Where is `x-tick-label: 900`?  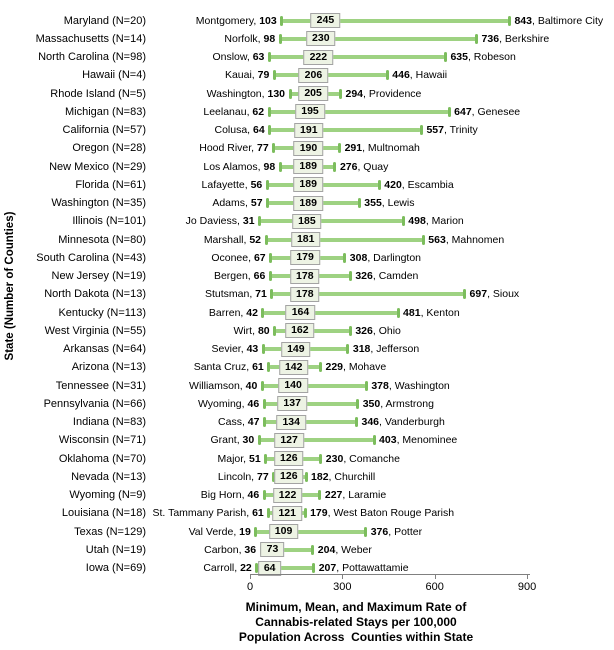 x-tick-label: 900 is located at coordinates (527, 587).